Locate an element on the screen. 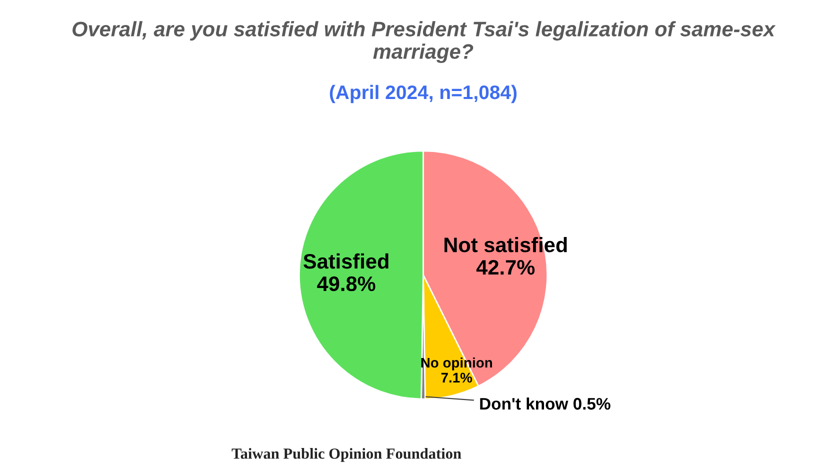 Image resolution: width=825 pixels, height=470 pixels. data-label: 49.8% is located at coordinates (346, 284).